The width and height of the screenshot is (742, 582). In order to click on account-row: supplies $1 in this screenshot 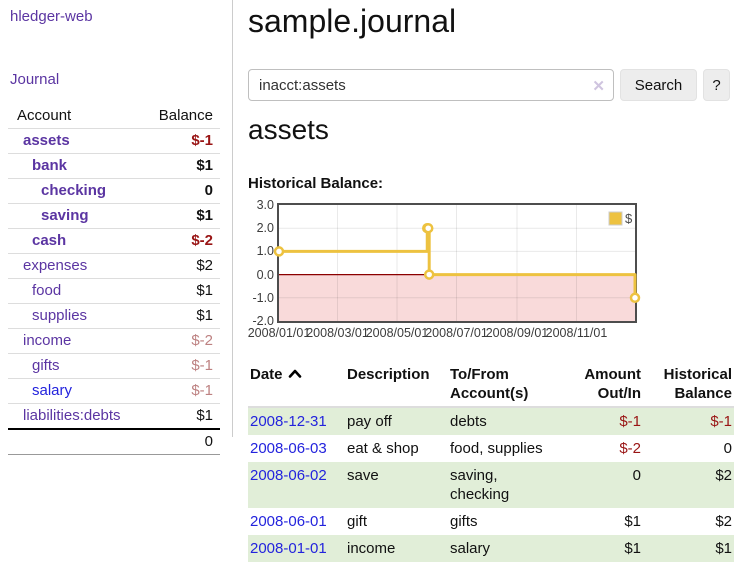, I will do `click(114, 316)`.